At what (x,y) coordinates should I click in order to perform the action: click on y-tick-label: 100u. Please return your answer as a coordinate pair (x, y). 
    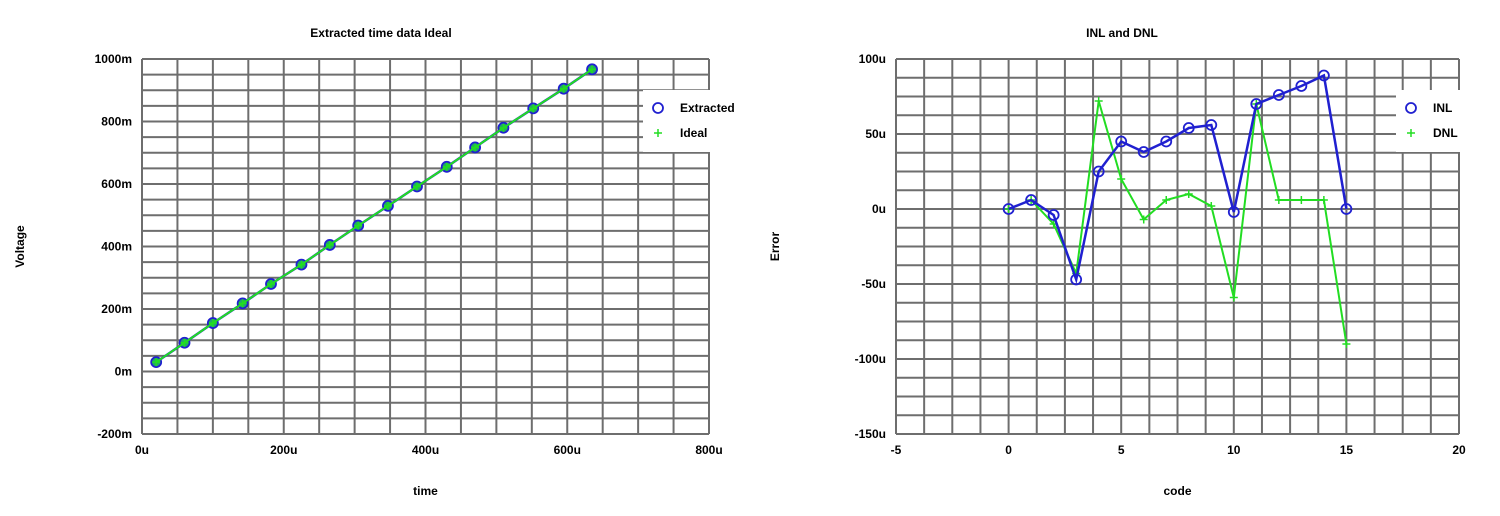
    Looking at the image, I should click on (872, 59).